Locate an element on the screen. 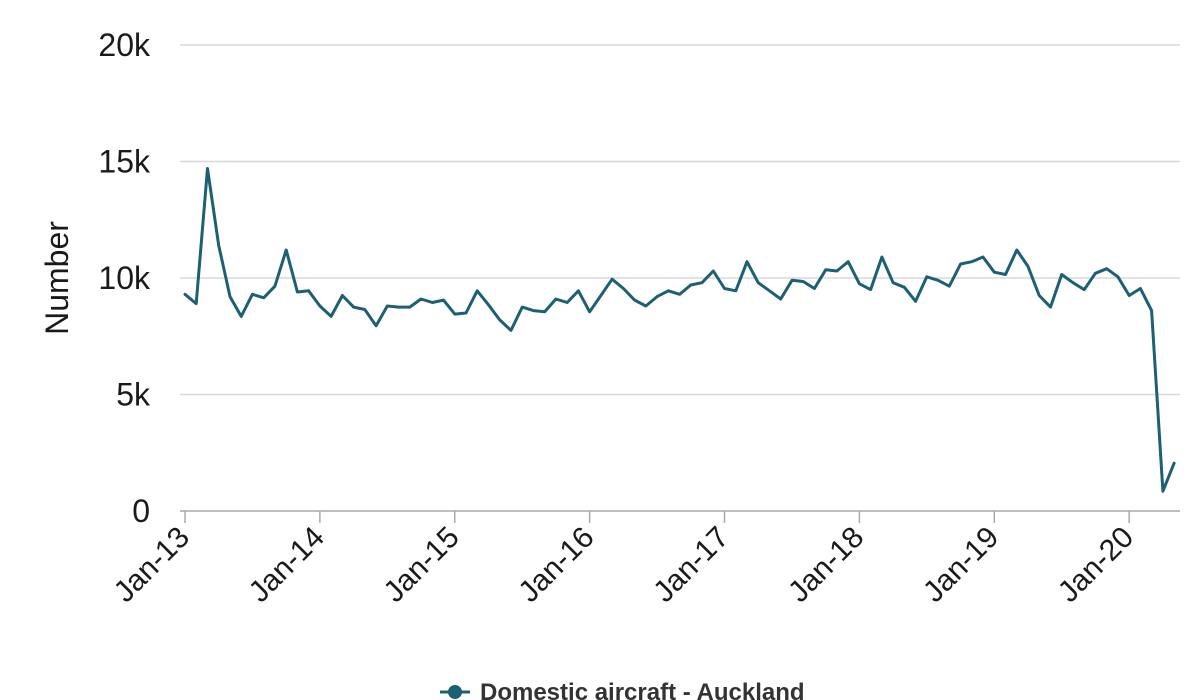  x-tick-label: Jan-19 is located at coordinates (961, 565).